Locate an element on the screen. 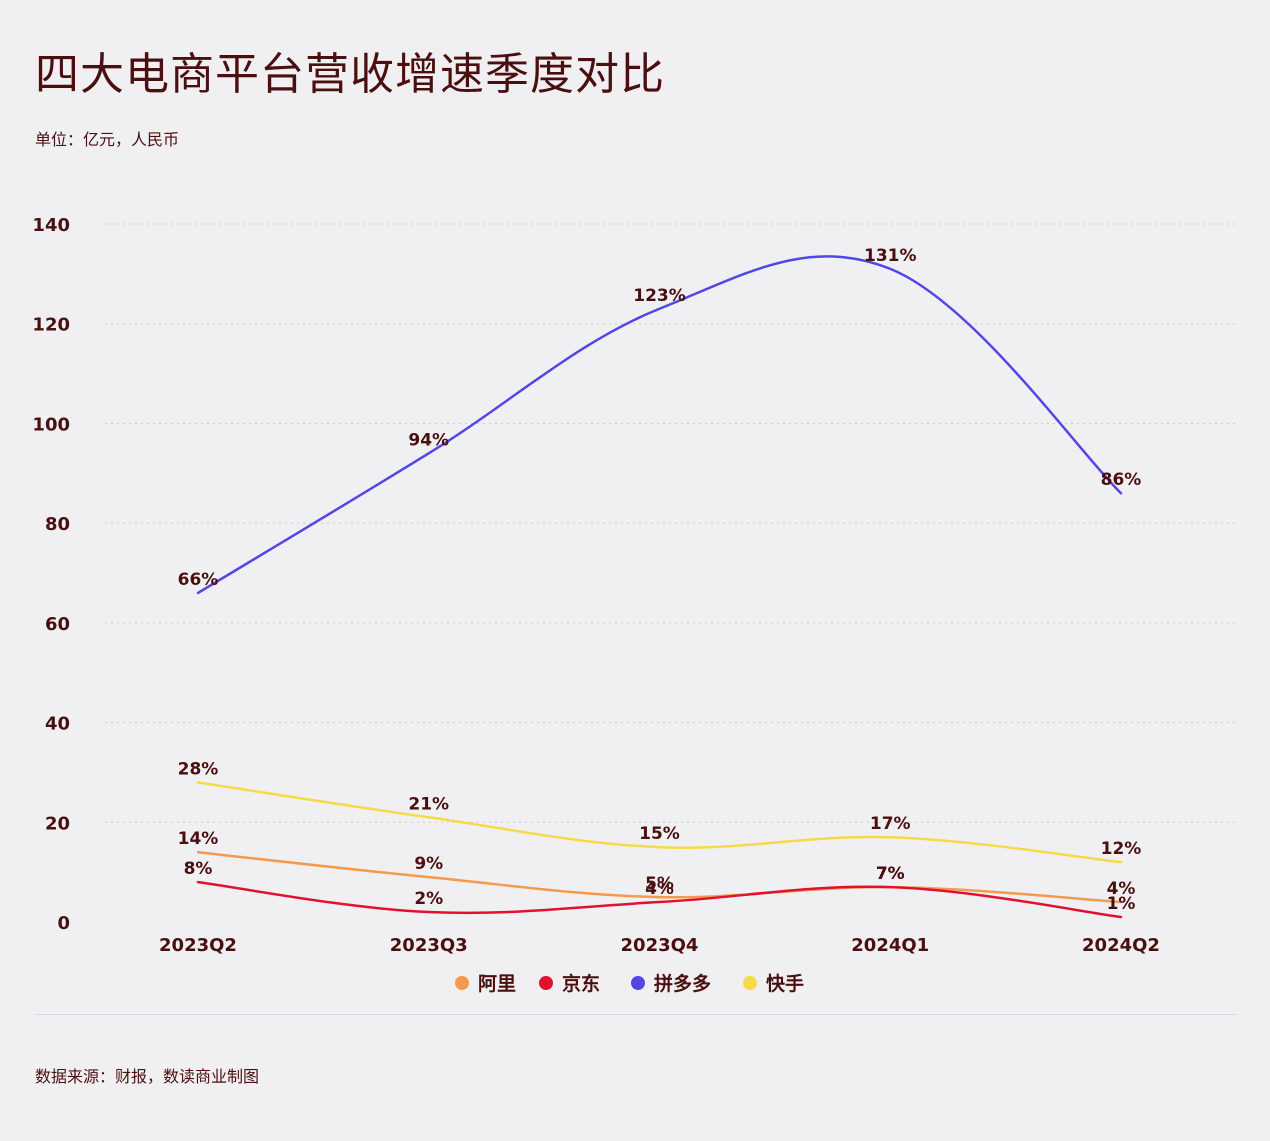  data-label: 21% is located at coordinates (428, 804).